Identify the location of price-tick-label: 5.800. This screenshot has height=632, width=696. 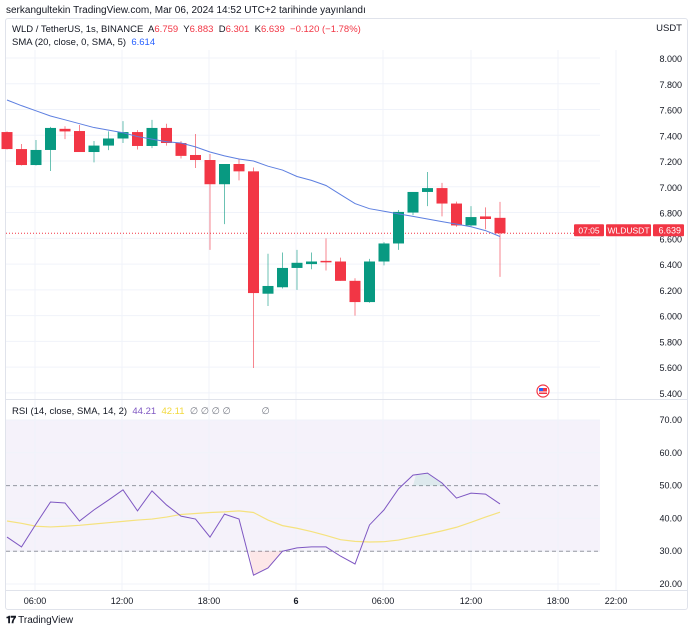
(670, 342).